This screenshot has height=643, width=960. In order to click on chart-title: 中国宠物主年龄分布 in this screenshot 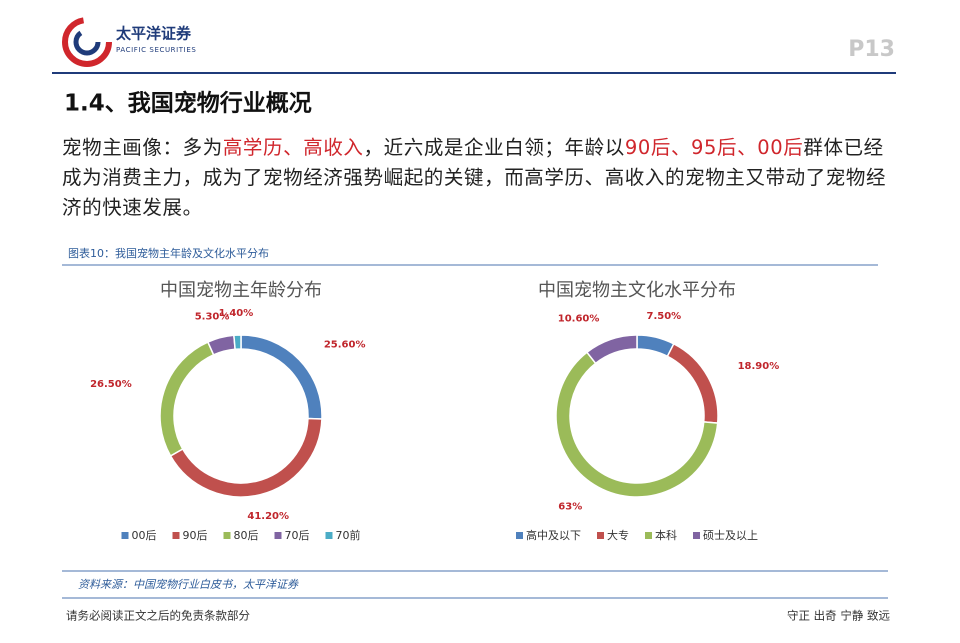, I will do `click(241, 290)`.